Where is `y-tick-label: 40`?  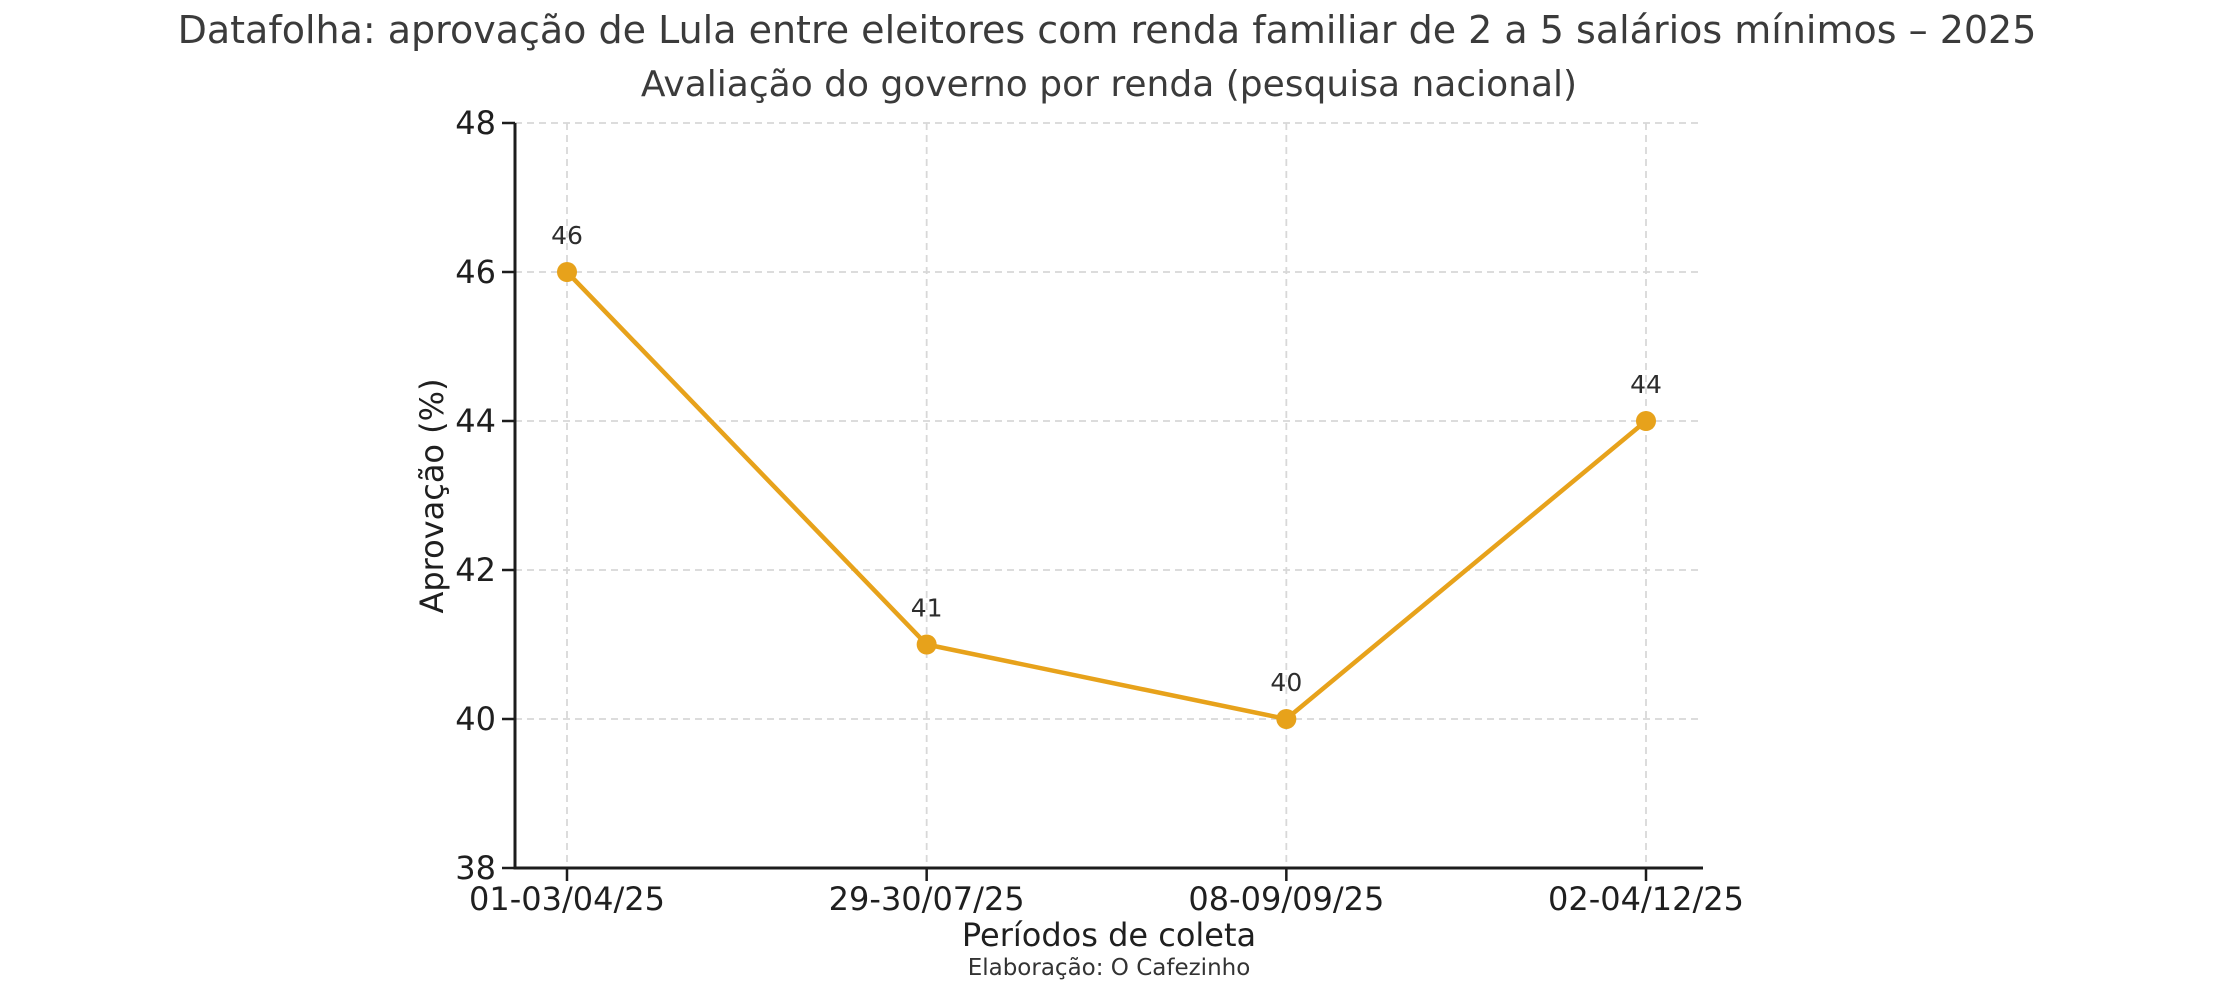
y-tick-label: 40 is located at coordinates (475, 719).